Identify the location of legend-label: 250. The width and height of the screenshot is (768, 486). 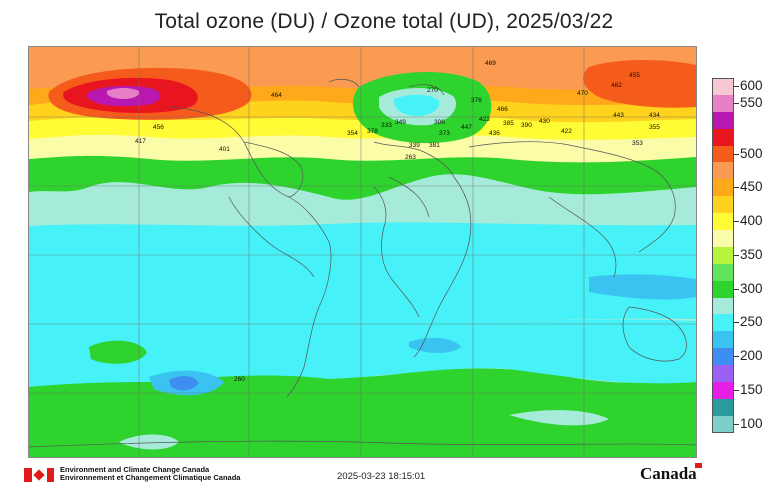
(751, 322).